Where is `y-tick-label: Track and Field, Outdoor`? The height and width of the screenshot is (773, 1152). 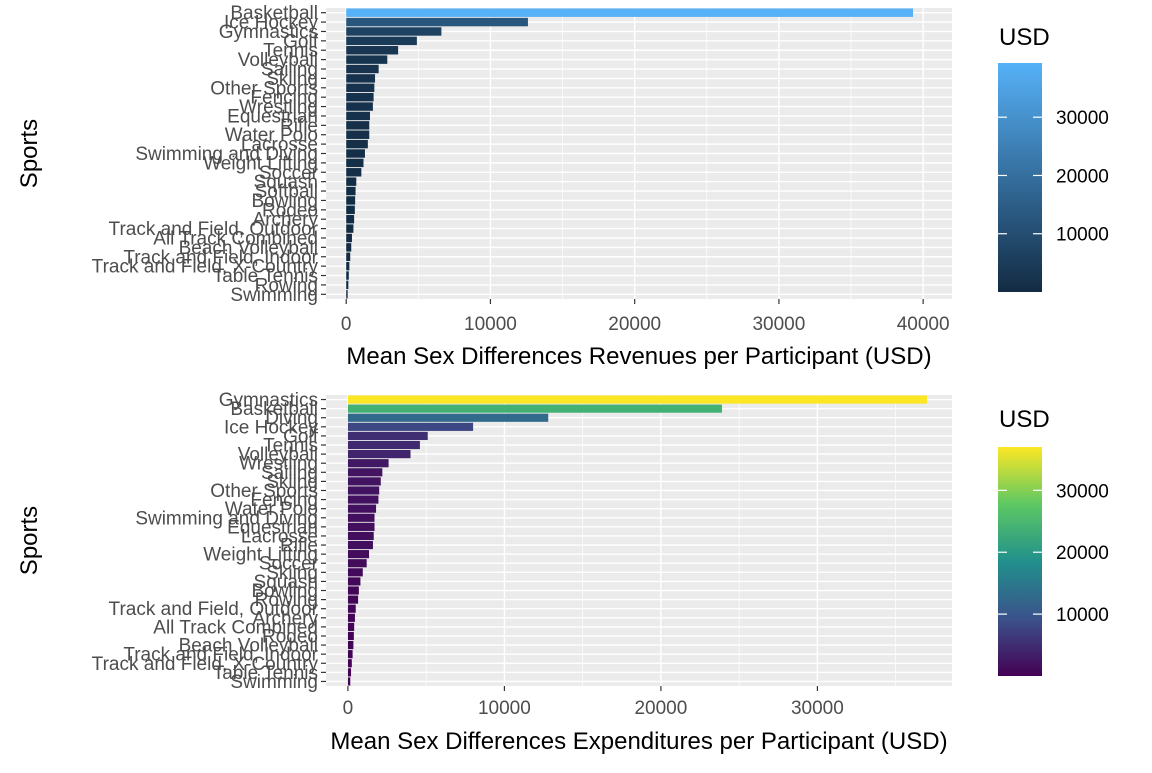
y-tick-label: Track and Field, Outdoor is located at coordinates (214, 609).